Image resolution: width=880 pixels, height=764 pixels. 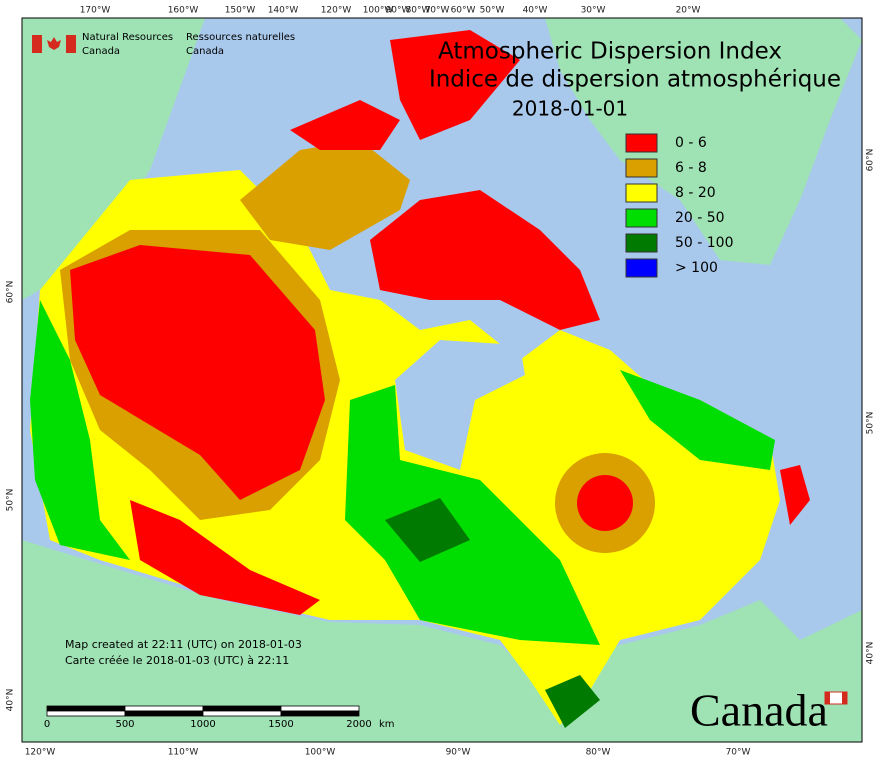 What do you see at coordinates (696, 268) in the screenshot?
I see `legend-label: > 100` at bounding box center [696, 268].